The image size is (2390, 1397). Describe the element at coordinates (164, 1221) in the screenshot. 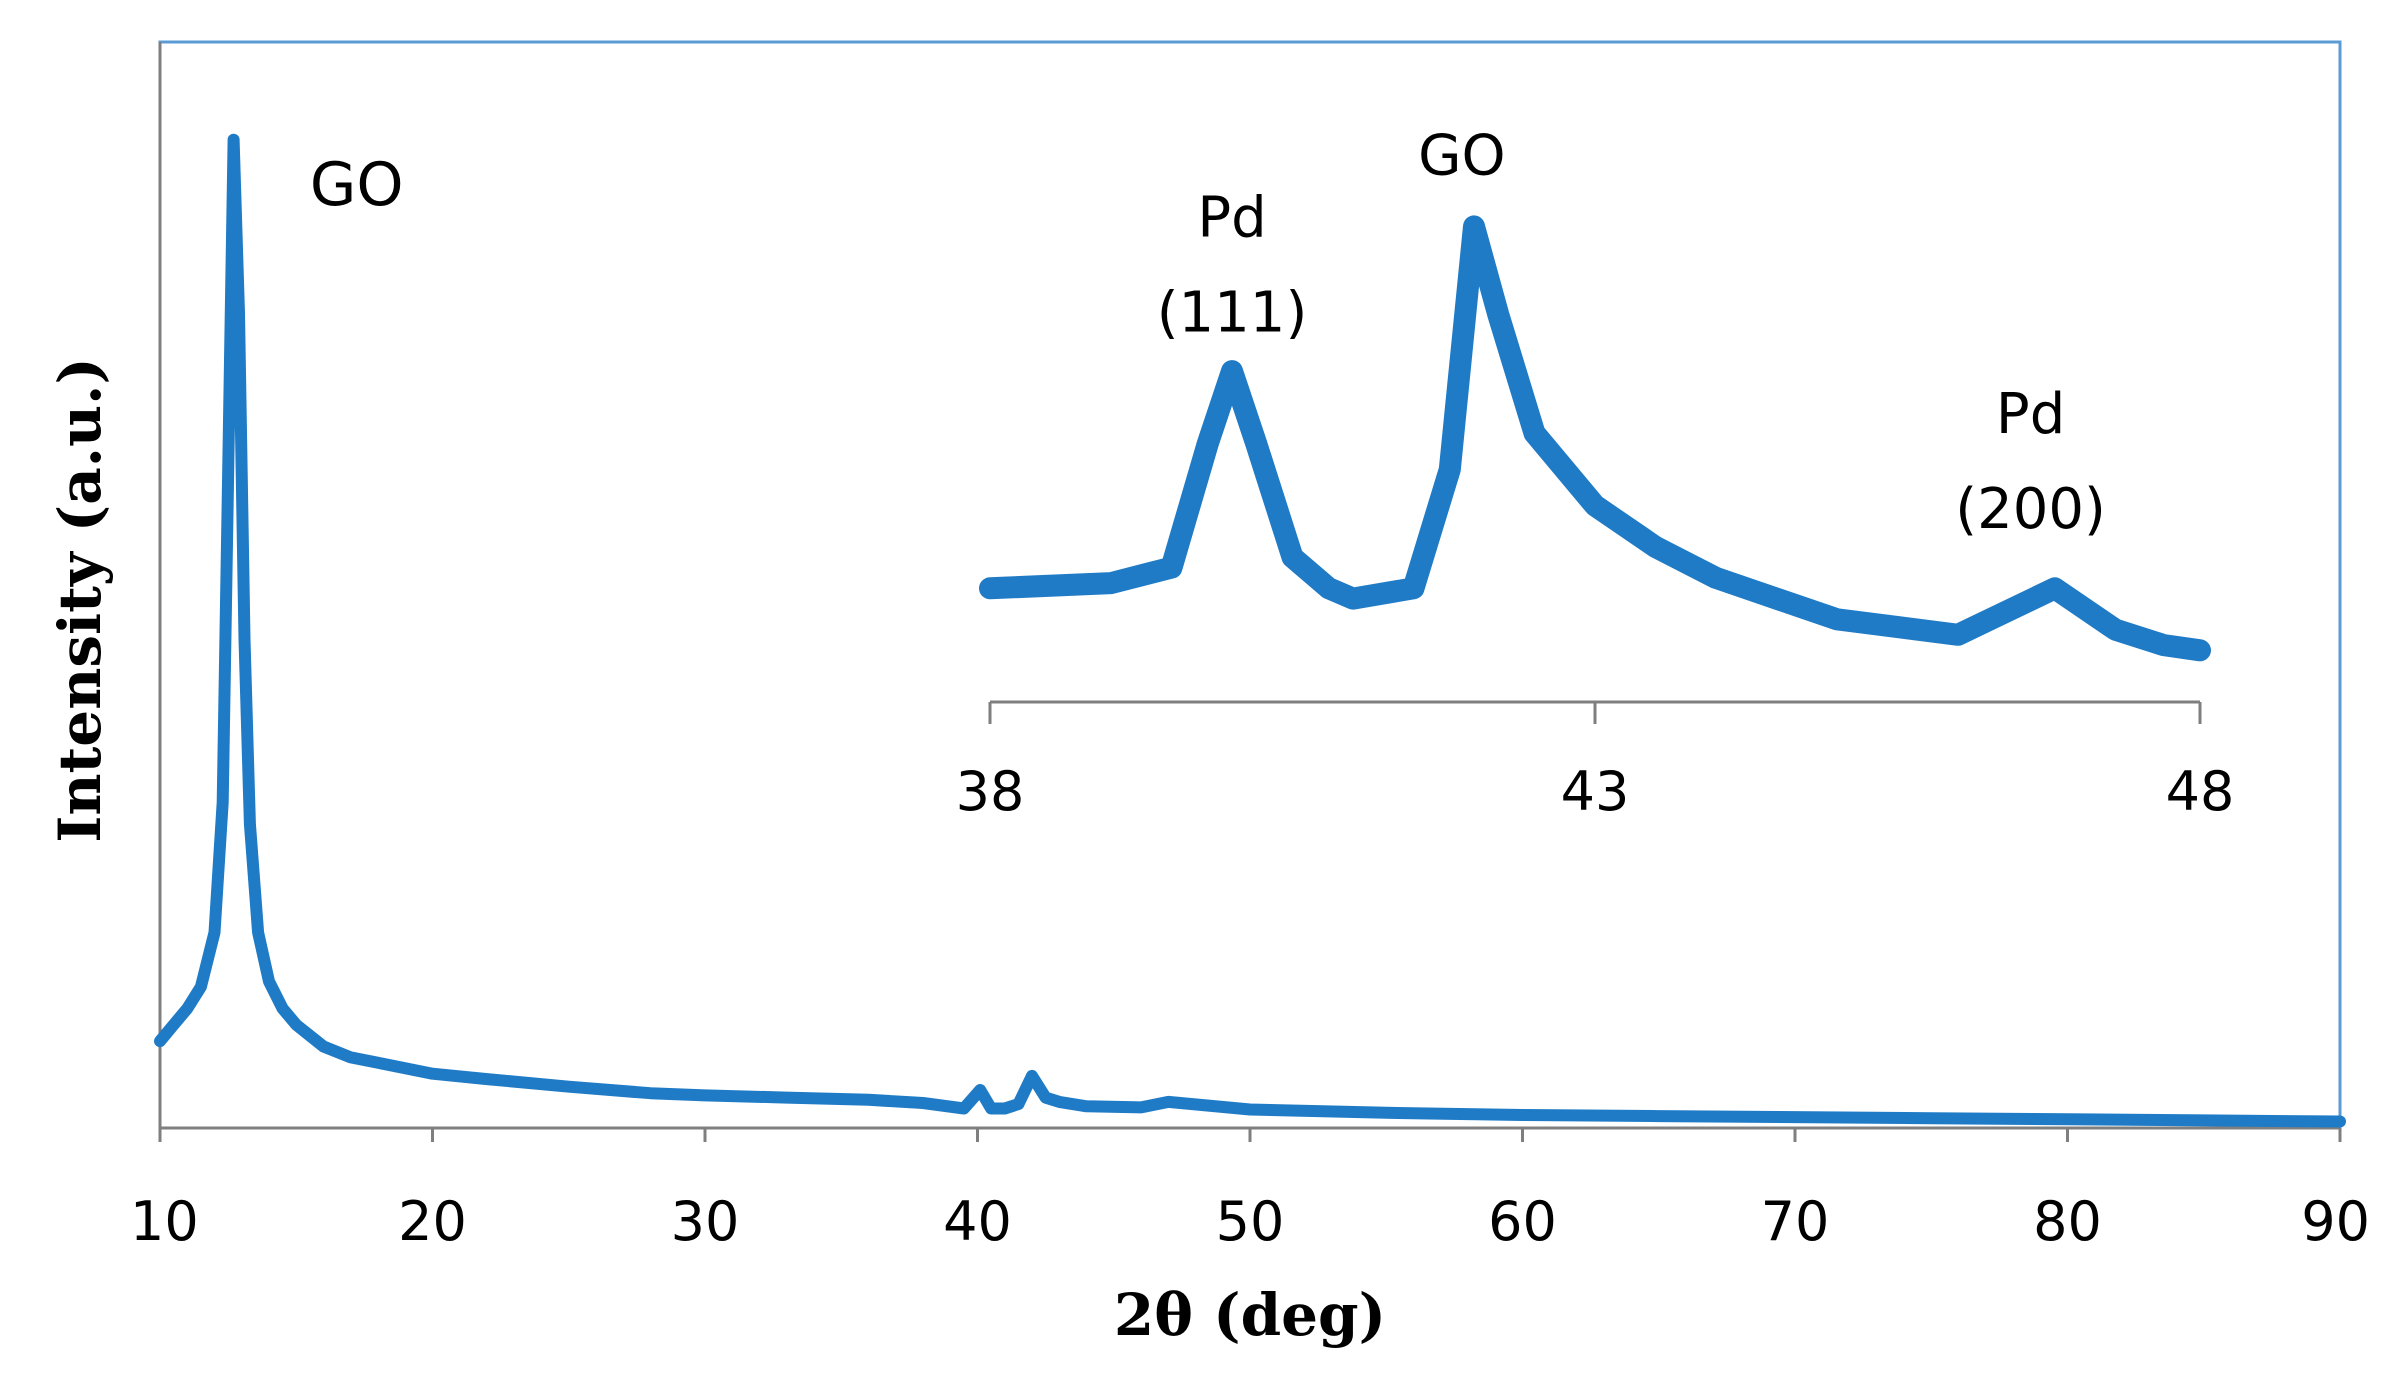

I see `main-x-tick-label: 10` at that location.